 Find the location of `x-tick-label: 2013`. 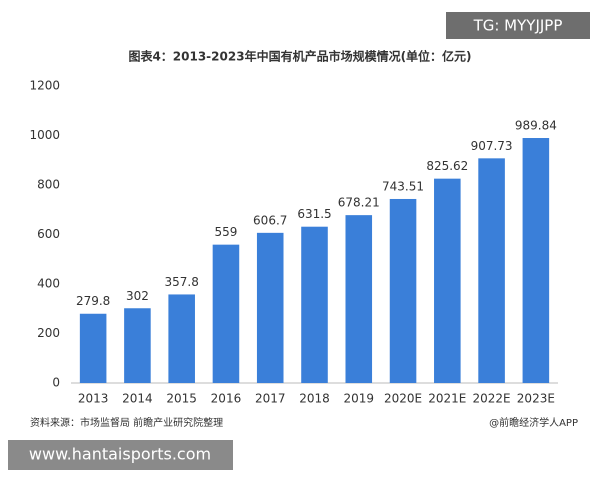

x-tick-label: 2013 is located at coordinates (93, 399).